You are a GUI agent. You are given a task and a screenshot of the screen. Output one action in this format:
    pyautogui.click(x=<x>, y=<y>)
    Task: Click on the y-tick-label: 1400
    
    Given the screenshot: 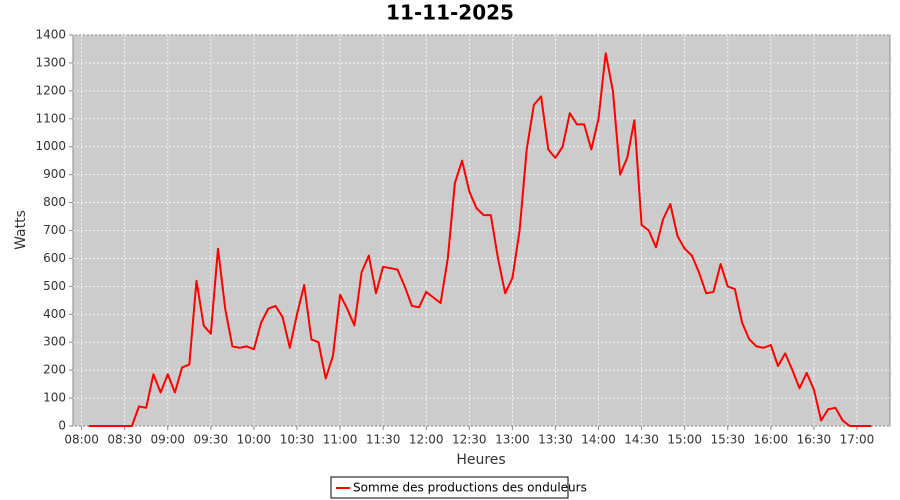 What is the action you would take?
    pyautogui.click(x=50, y=35)
    